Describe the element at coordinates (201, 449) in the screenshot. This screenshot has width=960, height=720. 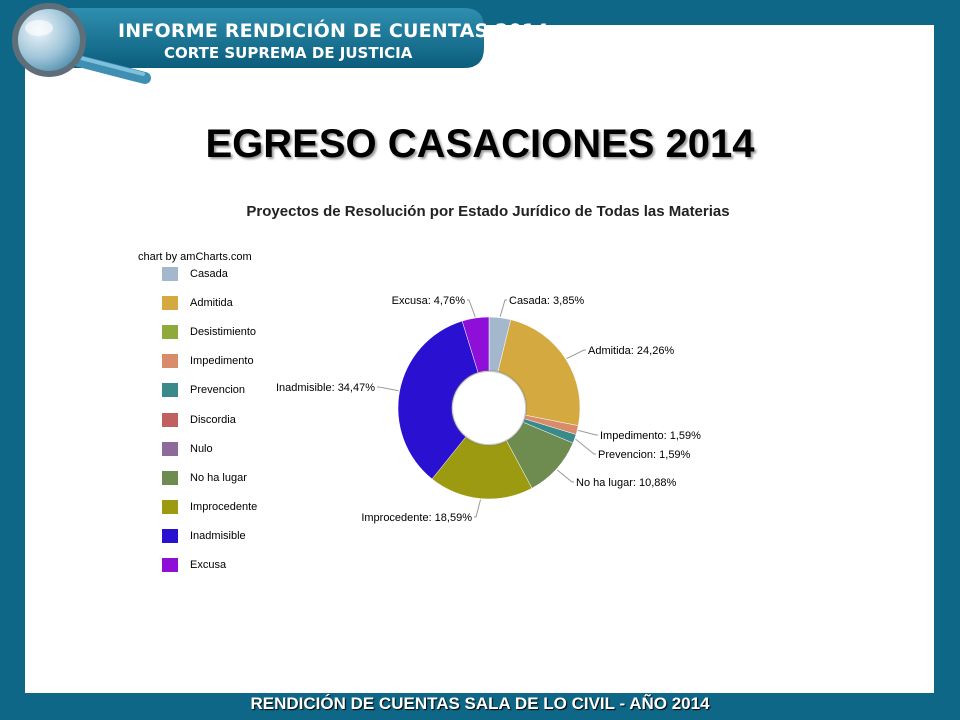
I see `legend-label: Nulo` at that location.